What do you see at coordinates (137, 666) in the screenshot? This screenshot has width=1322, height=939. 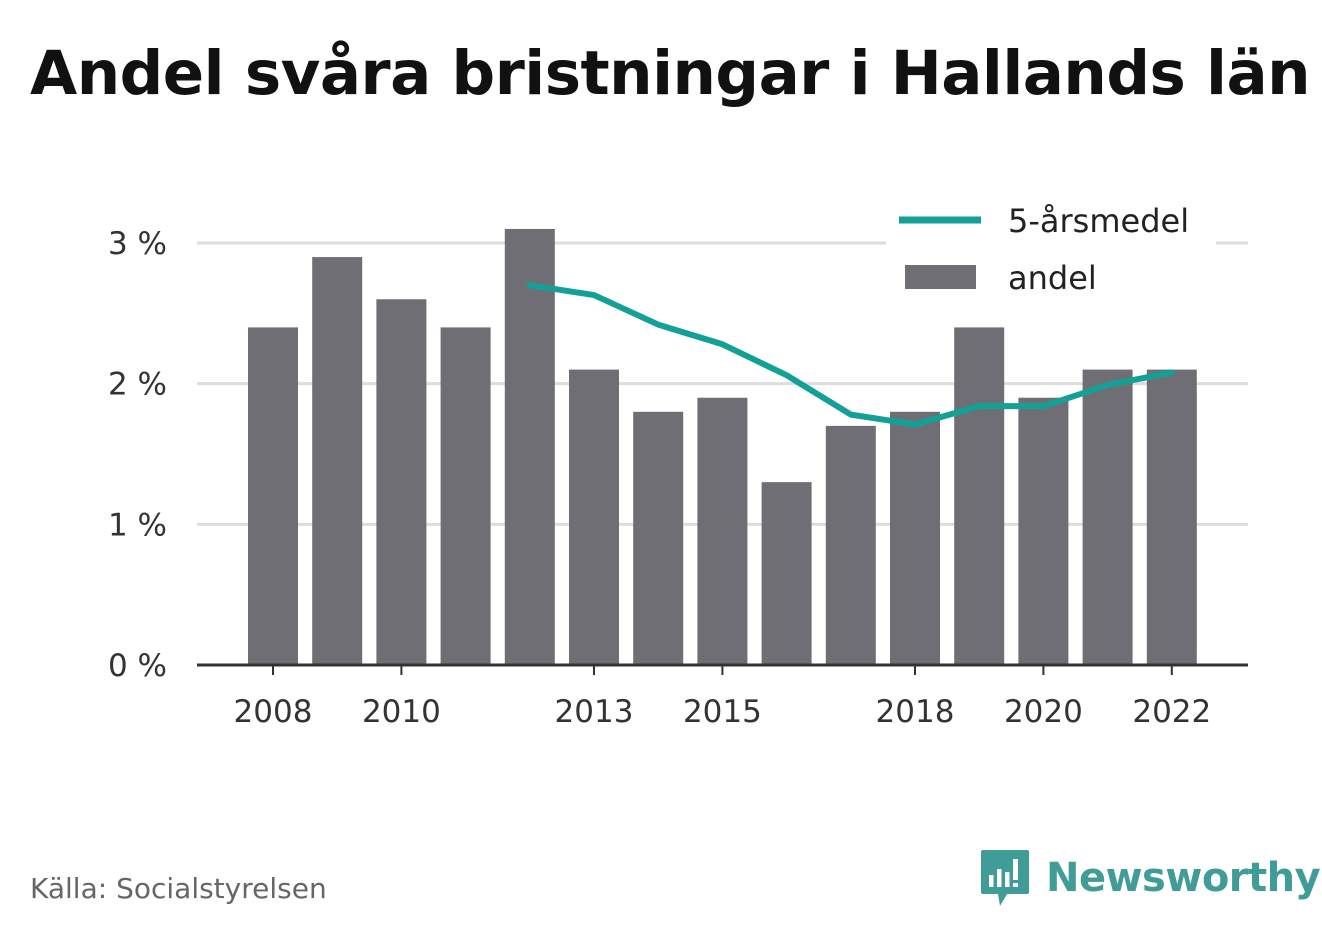 I see `y-tick-label-0: 0 %` at bounding box center [137, 666].